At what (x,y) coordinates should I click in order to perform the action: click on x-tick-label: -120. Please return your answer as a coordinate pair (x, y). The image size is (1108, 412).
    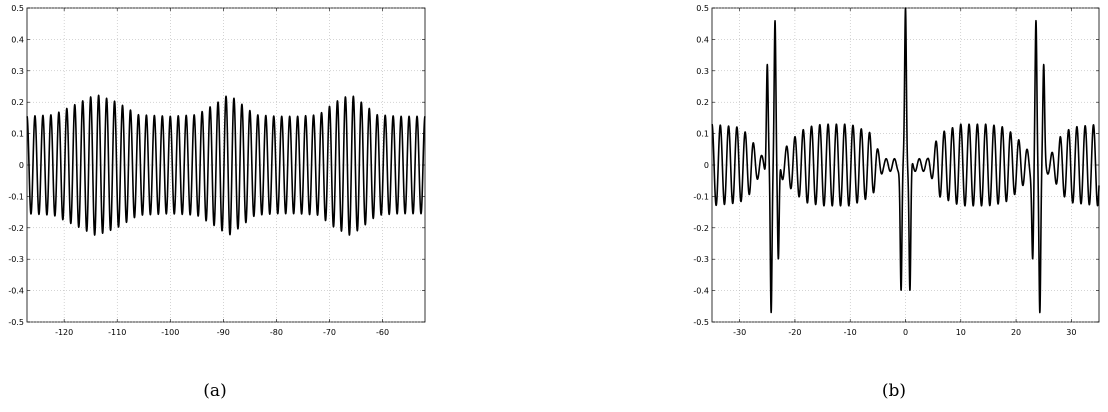
    Looking at the image, I should click on (64, 332).